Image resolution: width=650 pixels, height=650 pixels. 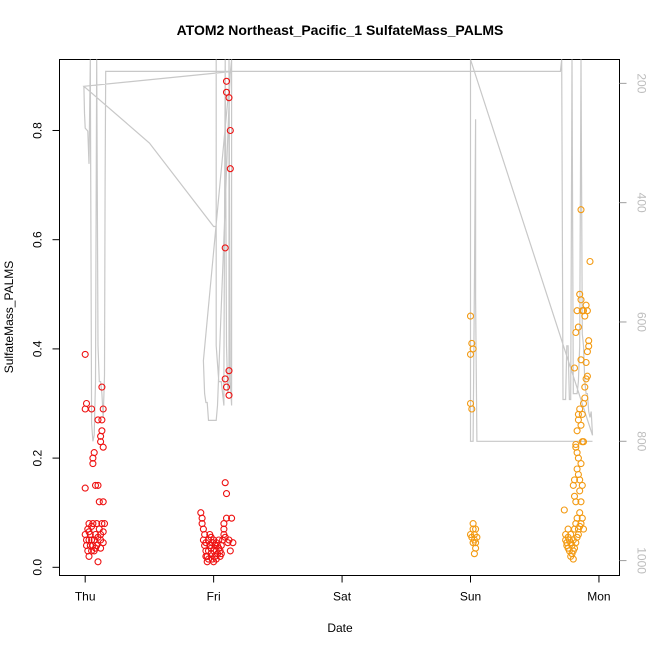 What do you see at coordinates (38, 567) in the screenshot?
I see `y-tick-label: 0.0` at bounding box center [38, 567].